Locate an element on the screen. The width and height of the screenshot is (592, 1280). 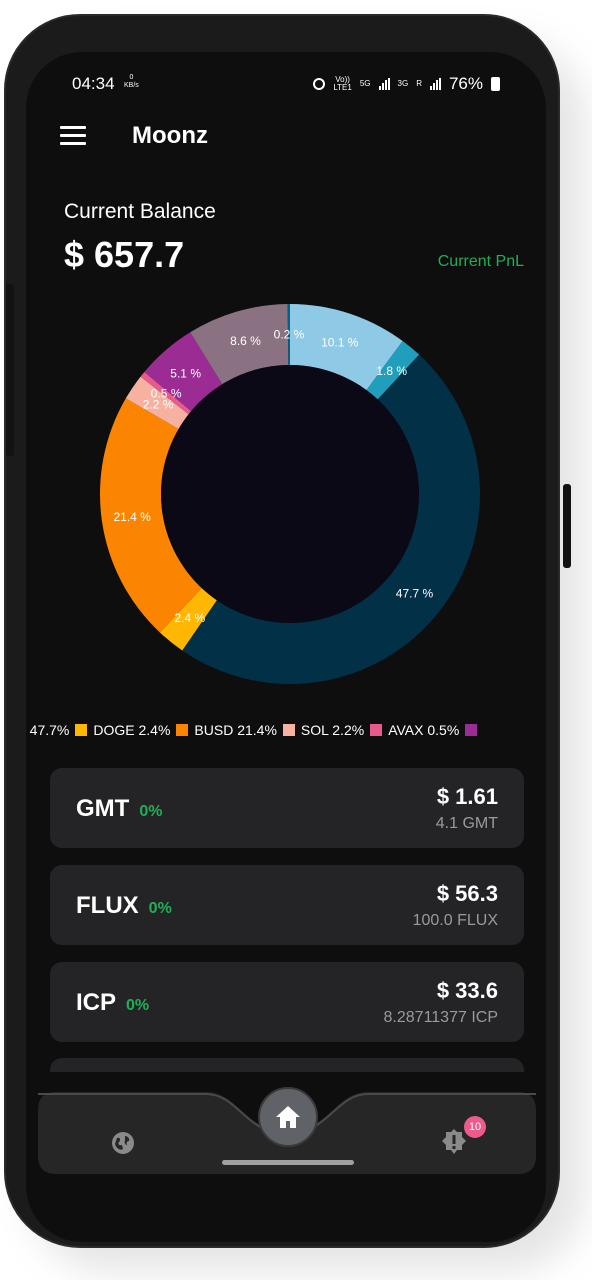
app-bar: Moonz is located at coordinates (286, 146).